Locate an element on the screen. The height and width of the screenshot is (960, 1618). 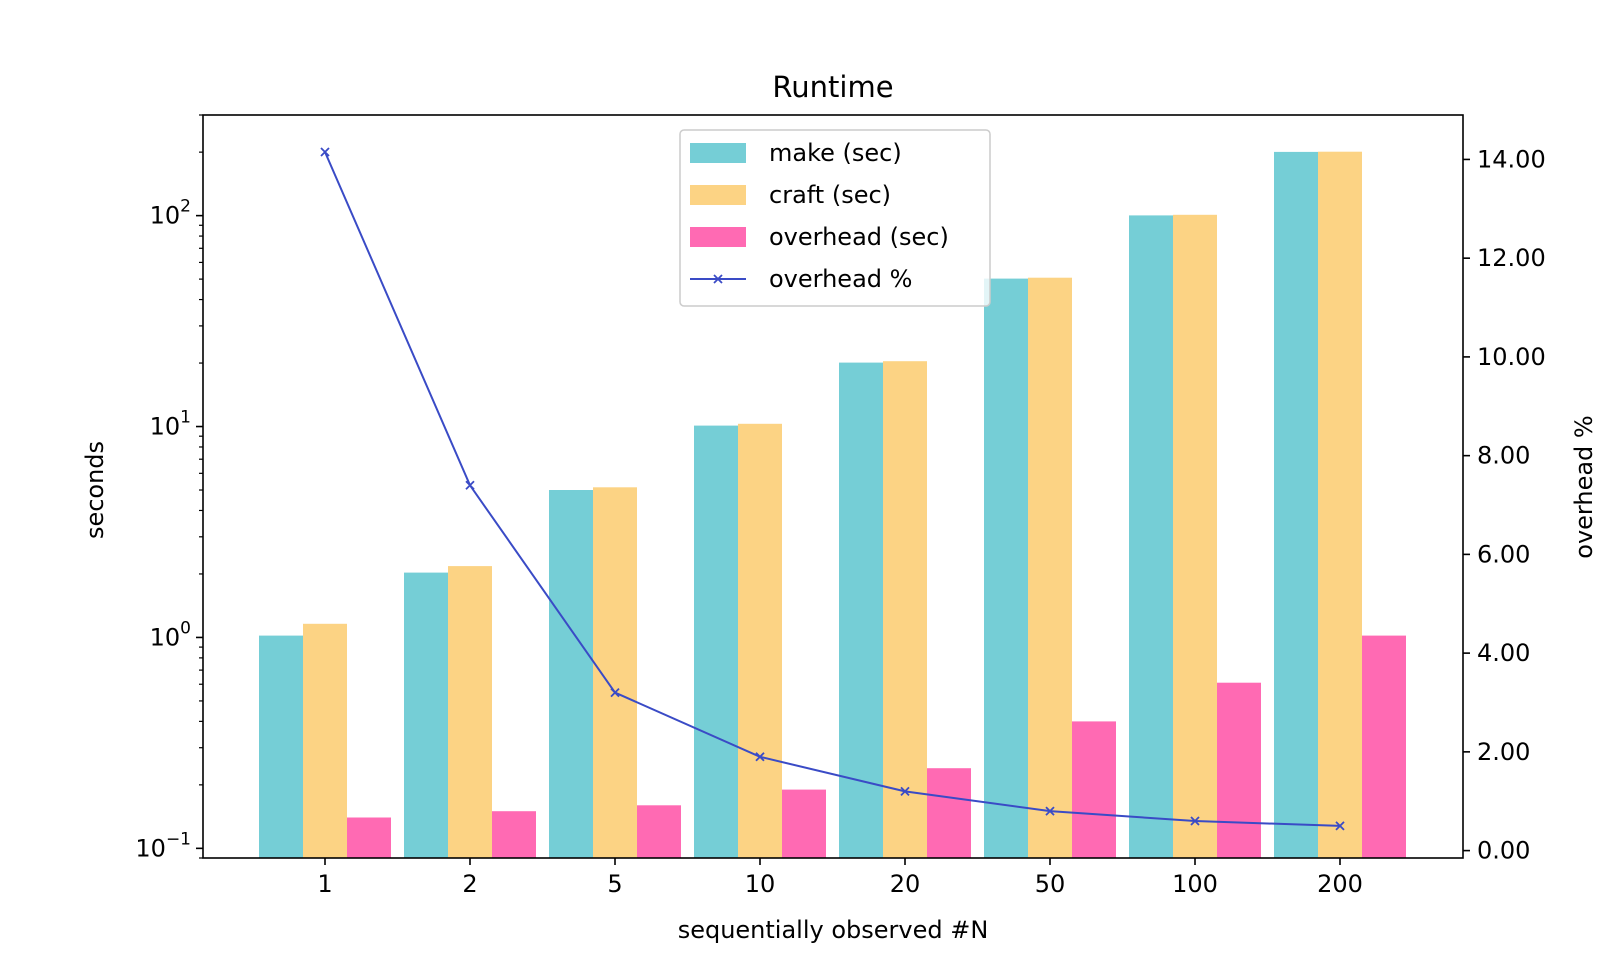
y2-tick-label: 6.00 is located at coordinates (1503, 554).